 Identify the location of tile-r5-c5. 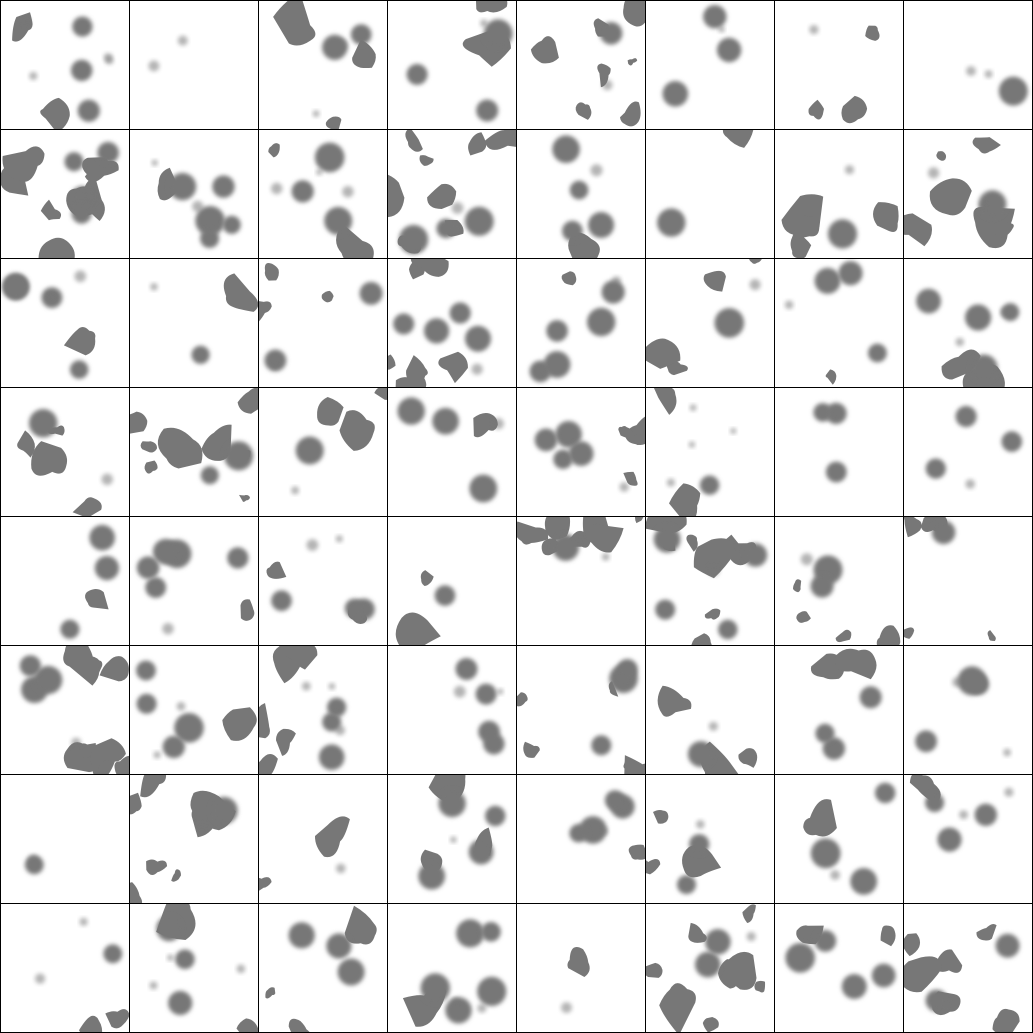
(707, 729).